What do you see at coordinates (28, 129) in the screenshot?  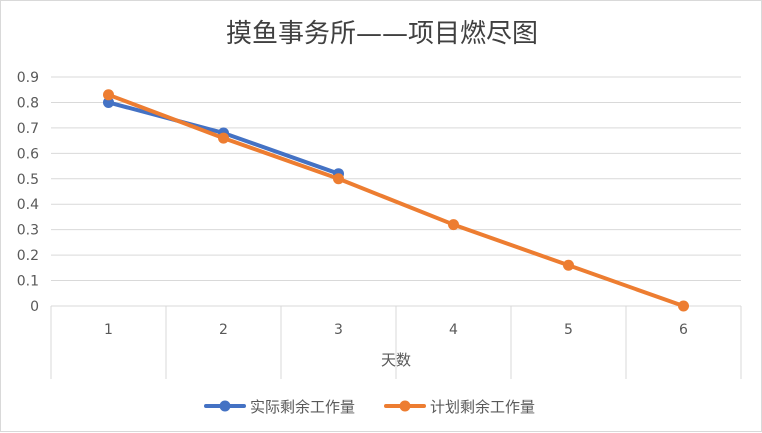 I see `y-tick-label: 0.7` at bounding box center [28, 129].